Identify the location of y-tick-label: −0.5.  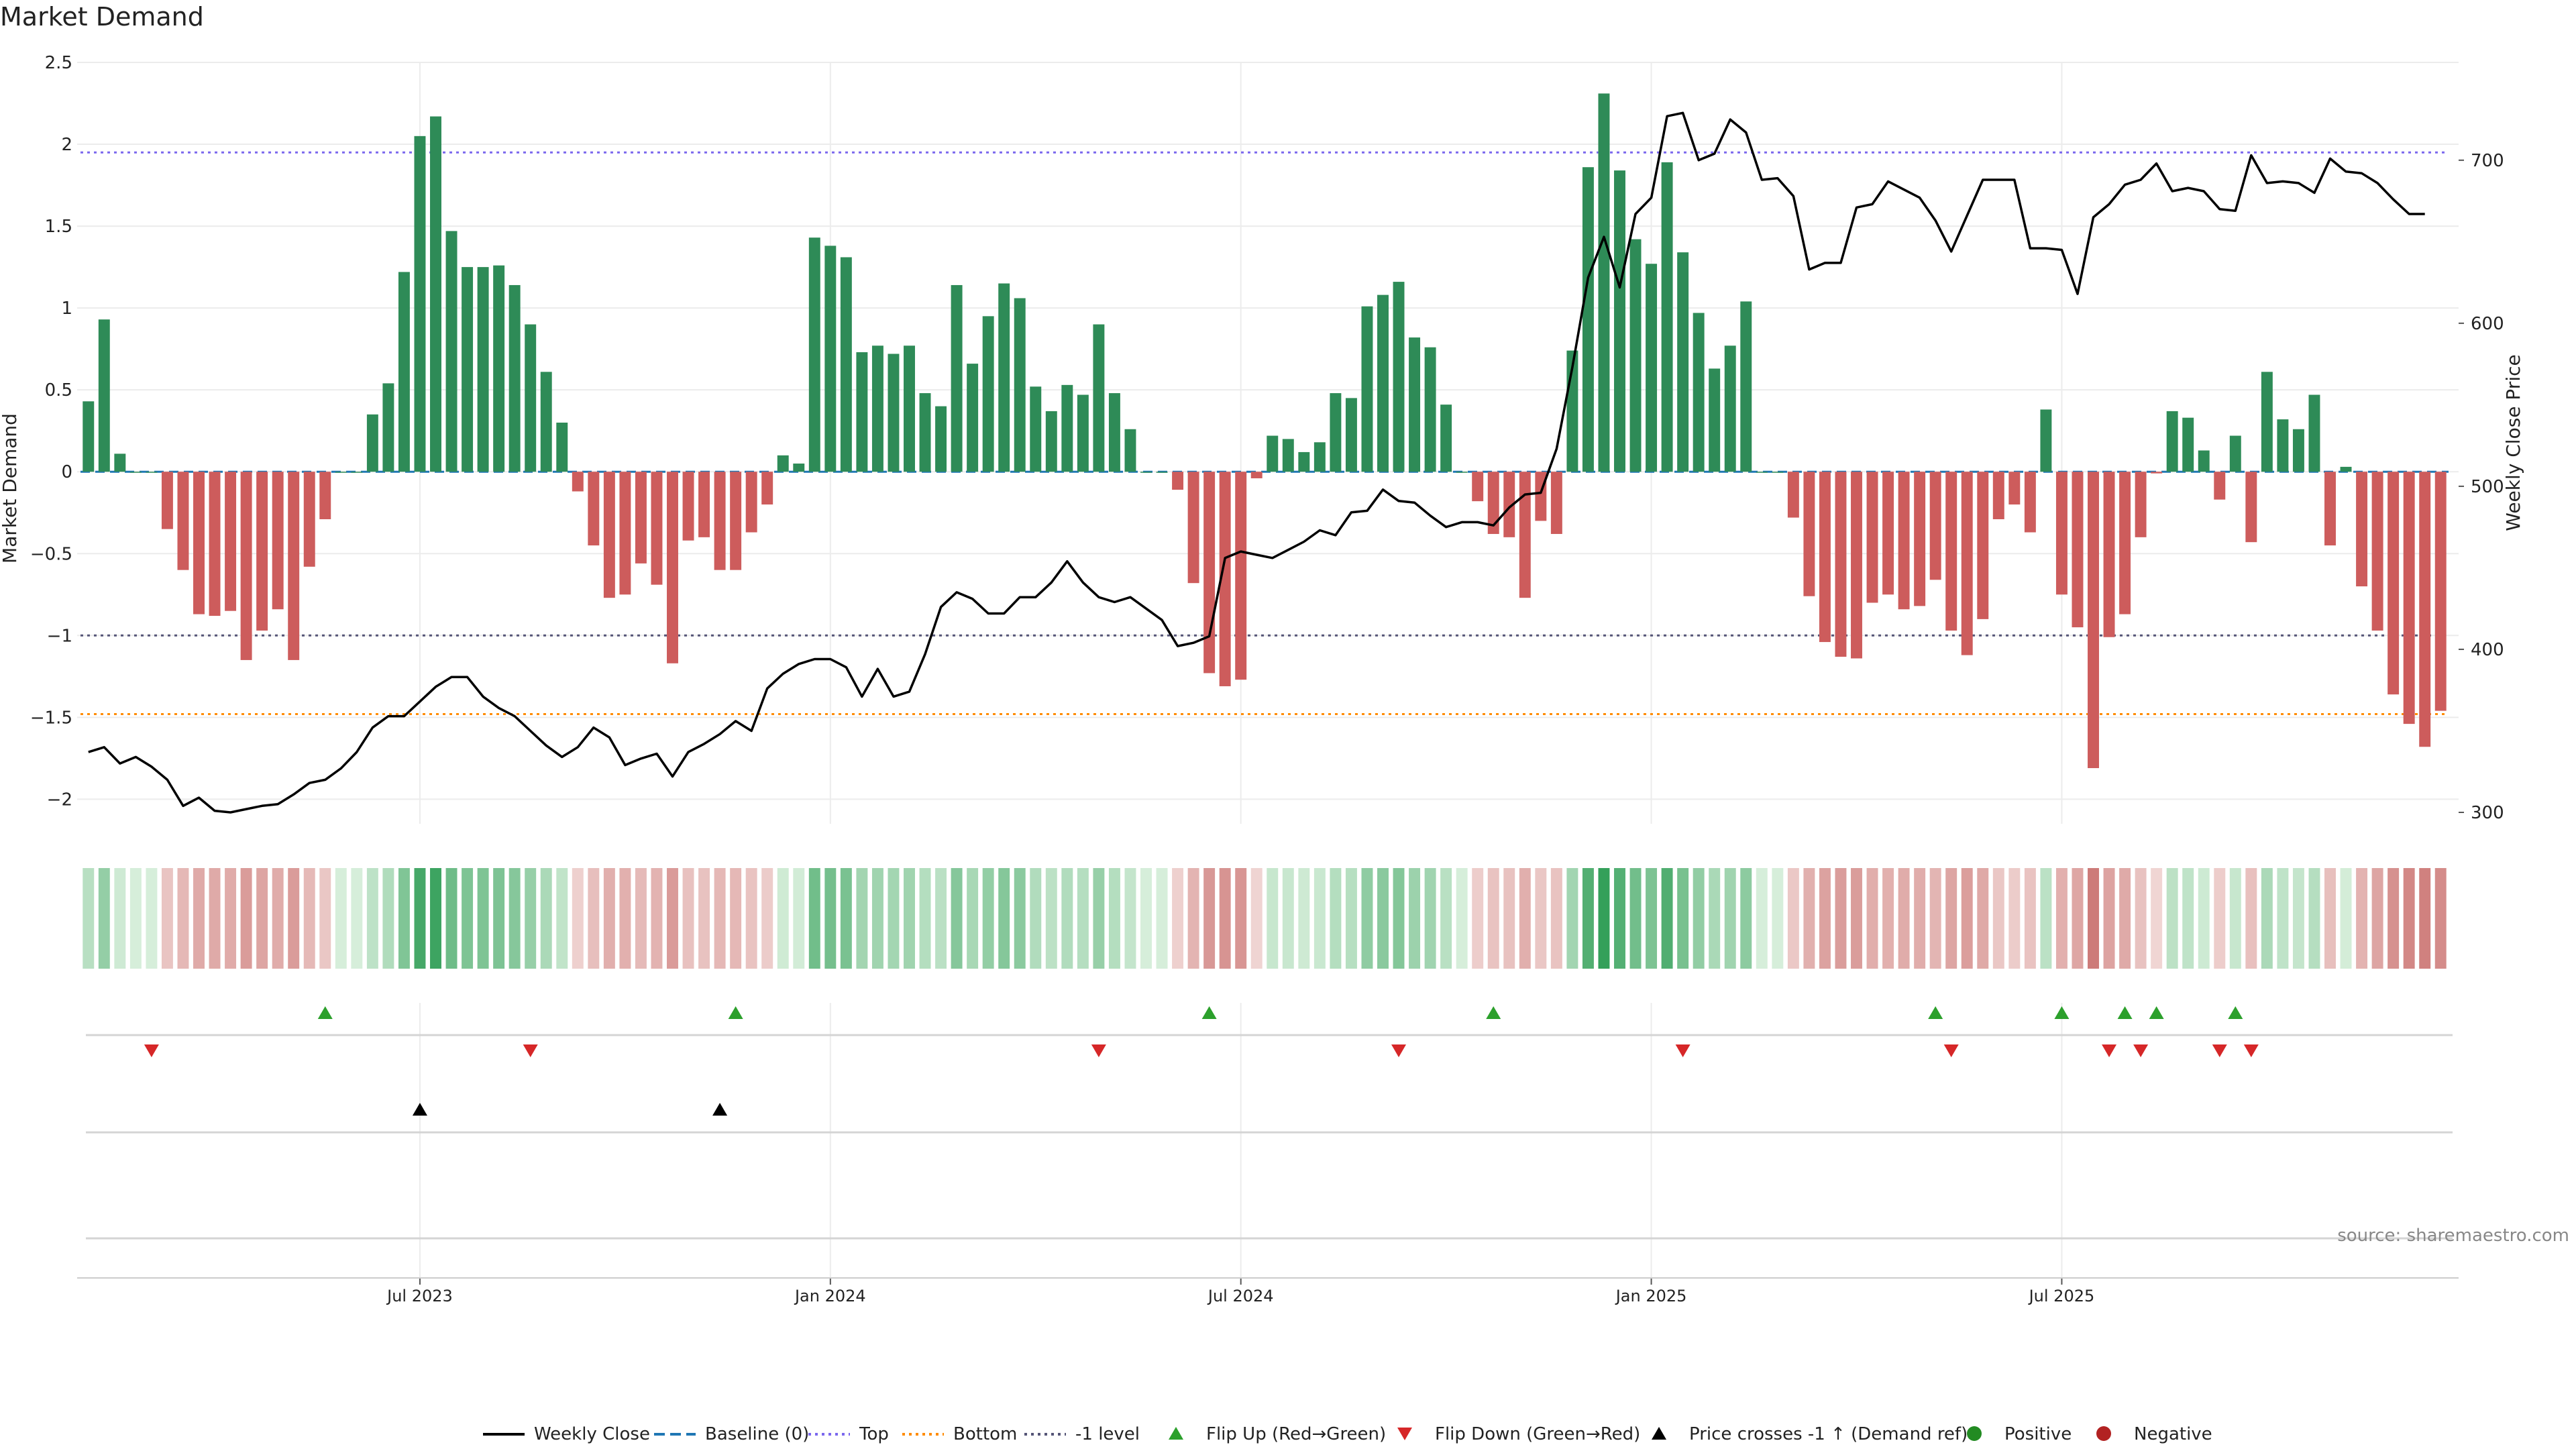
(51, 554).